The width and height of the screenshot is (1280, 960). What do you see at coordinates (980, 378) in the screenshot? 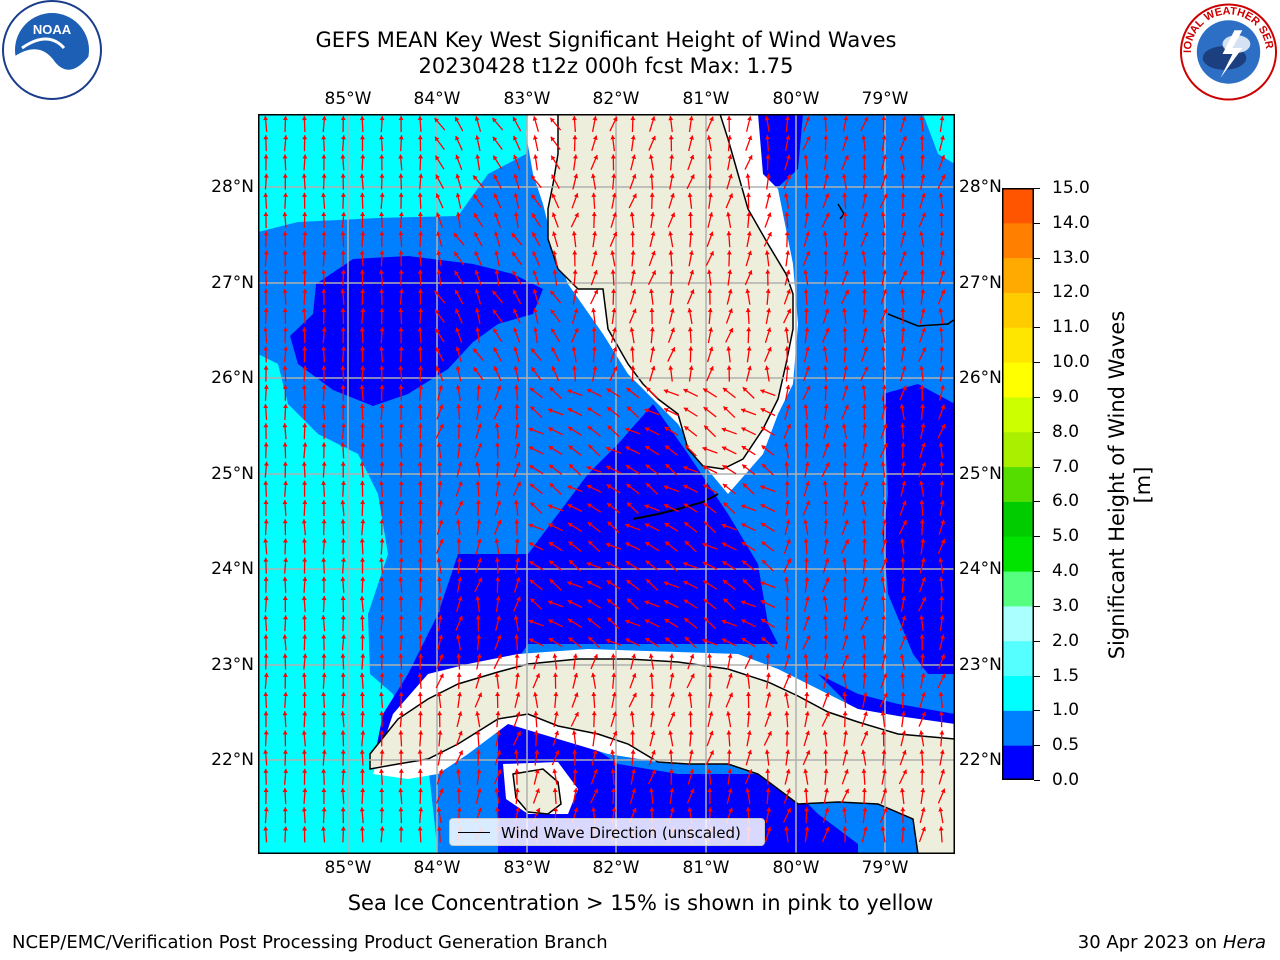
I see `lat-tick-right: 26°N` at bounding box center [980, 378].